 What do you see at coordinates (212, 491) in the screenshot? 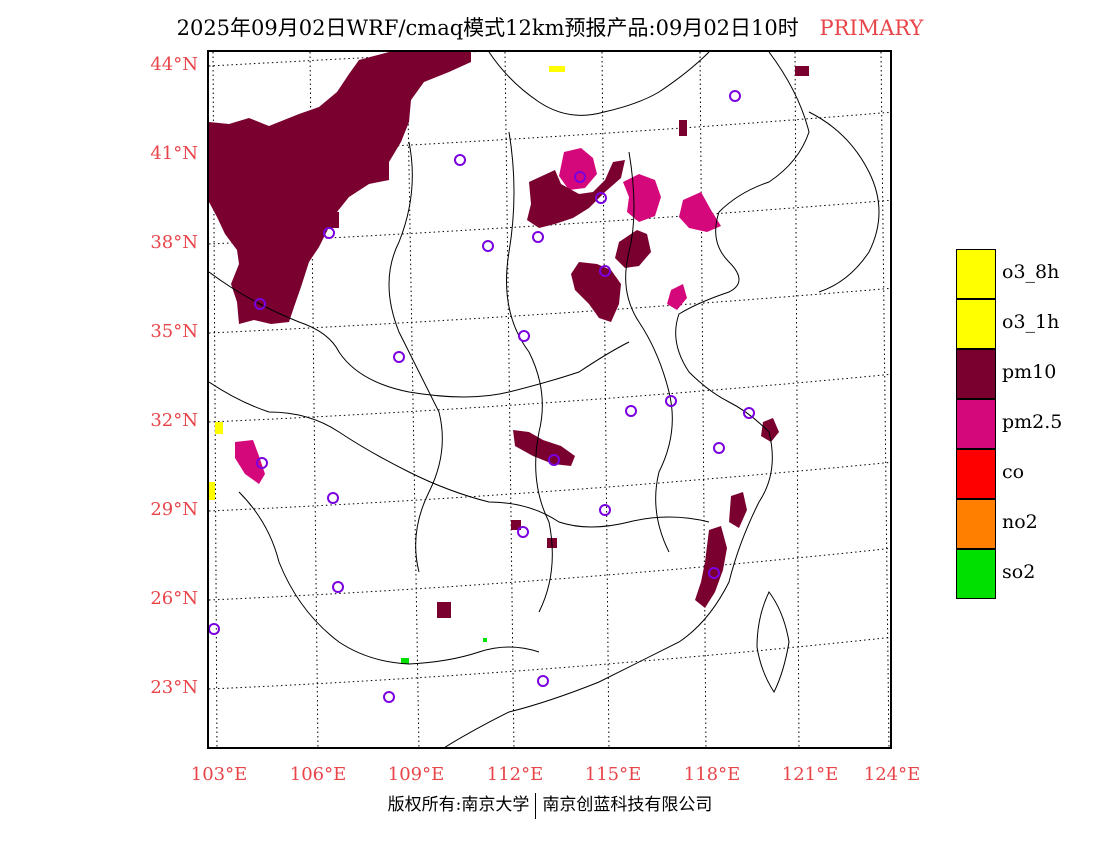
I see `o3-patch-west-edge` at bounding box center [212, 491].